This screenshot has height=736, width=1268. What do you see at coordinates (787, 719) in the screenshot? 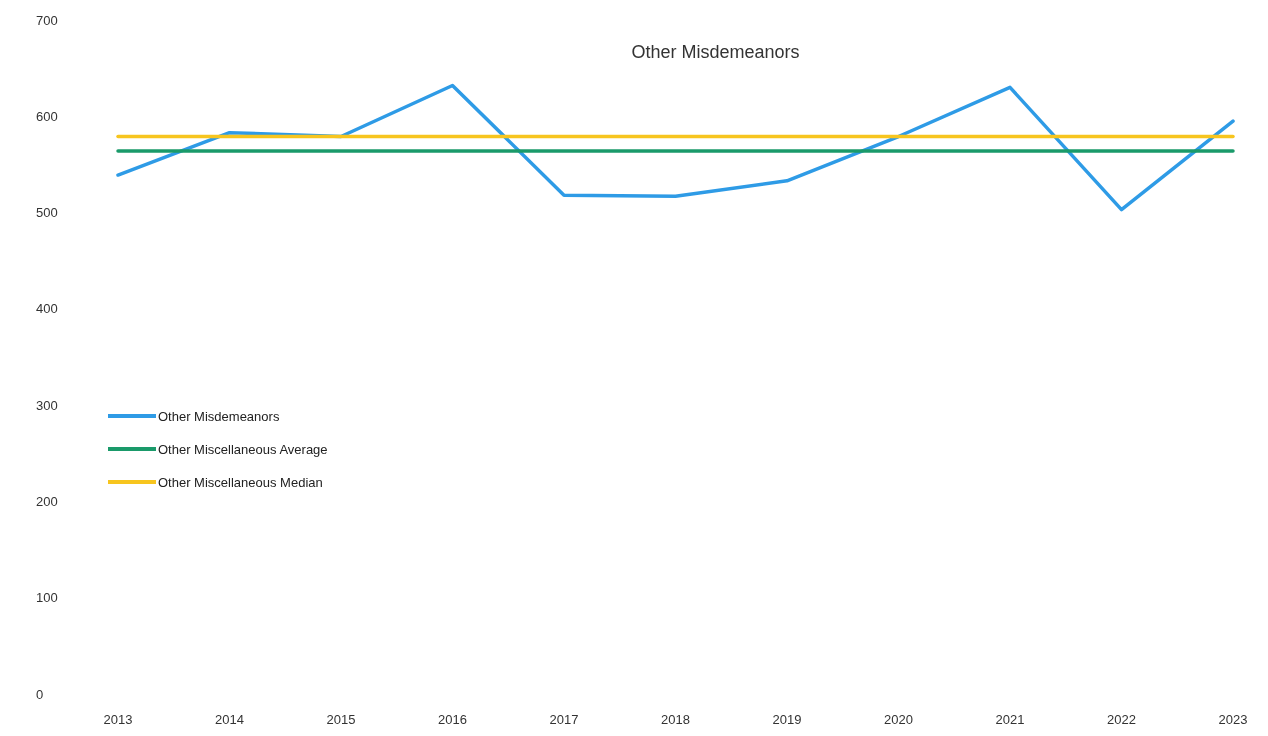
I see `x-tick-label: 2019` at bounding box center [787, 719].